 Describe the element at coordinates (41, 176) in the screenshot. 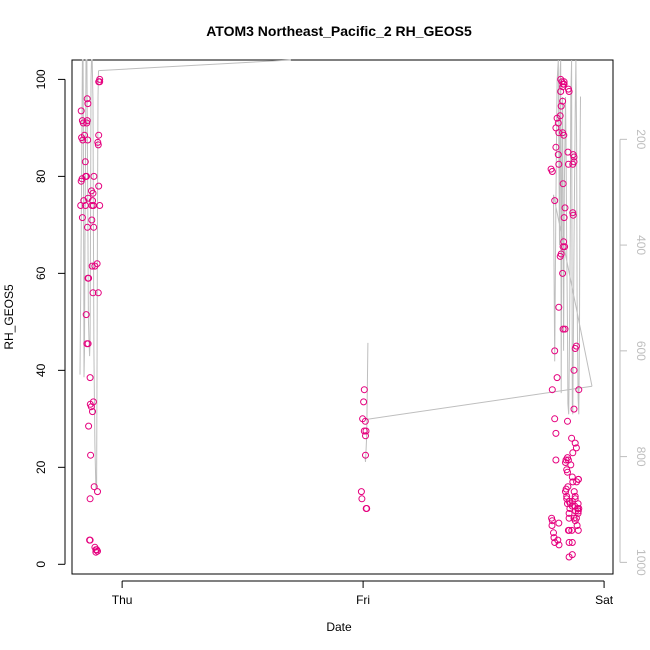

I see `y-tick-label-80: 80` at that location.